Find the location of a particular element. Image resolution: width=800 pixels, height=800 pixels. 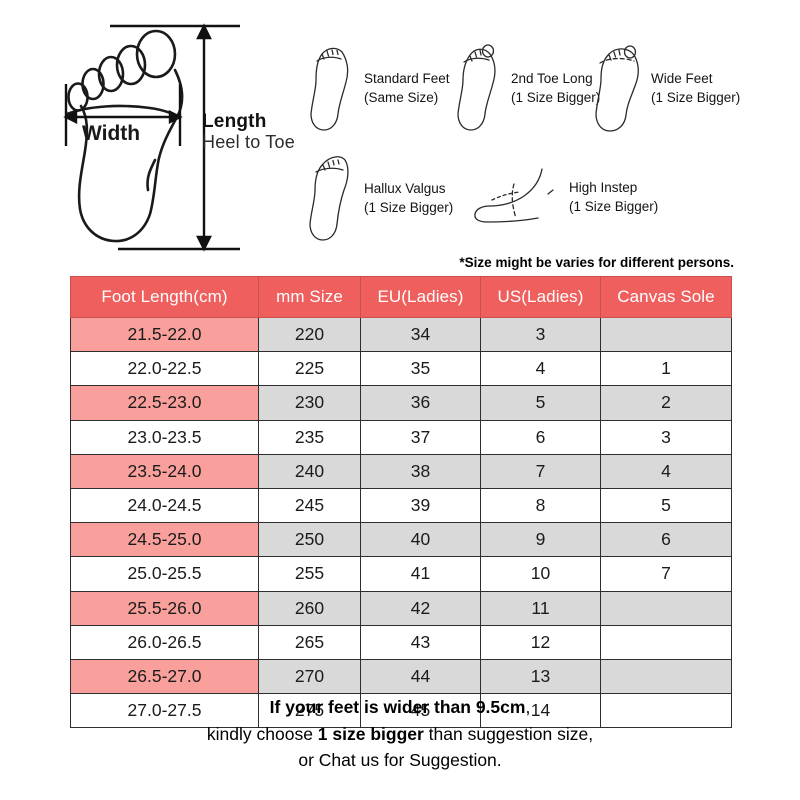

length-label: Length is located at coordinates (234, 121).